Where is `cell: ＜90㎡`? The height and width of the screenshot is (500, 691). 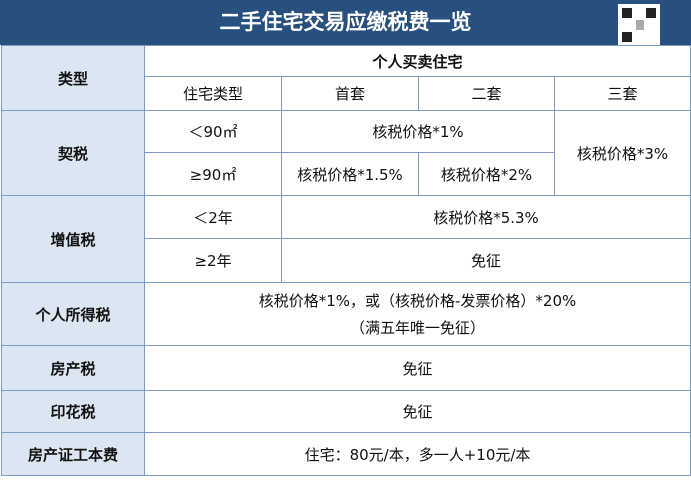
cell: ＜90㎡ is located at coordinates (213, 131).